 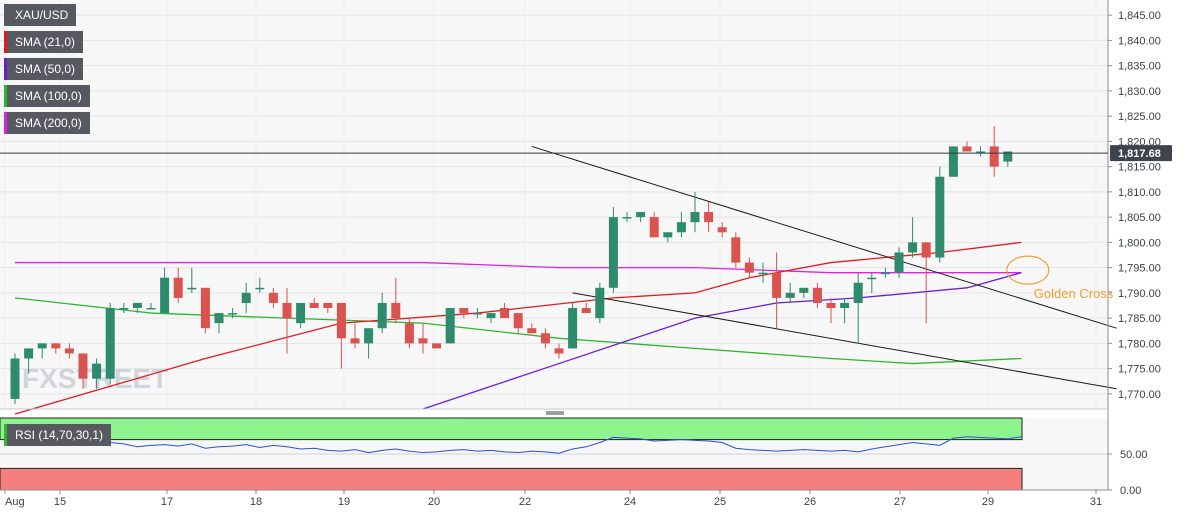 I want to click on legend-label: SMA (50,0), so click(x=45, y=69).